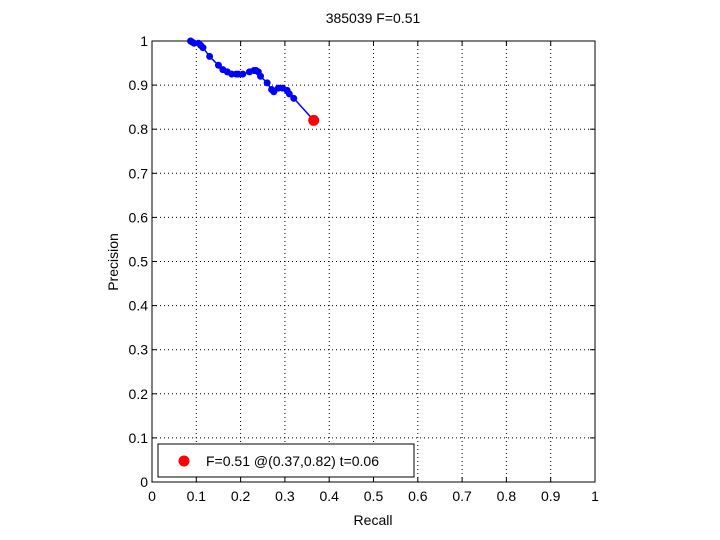 This screenshot has height=540, width=720. What do you see at coordinates (113, 262) in the screenshot?
I see `y-axis-label: Precision` at bounding box center [113, 262].